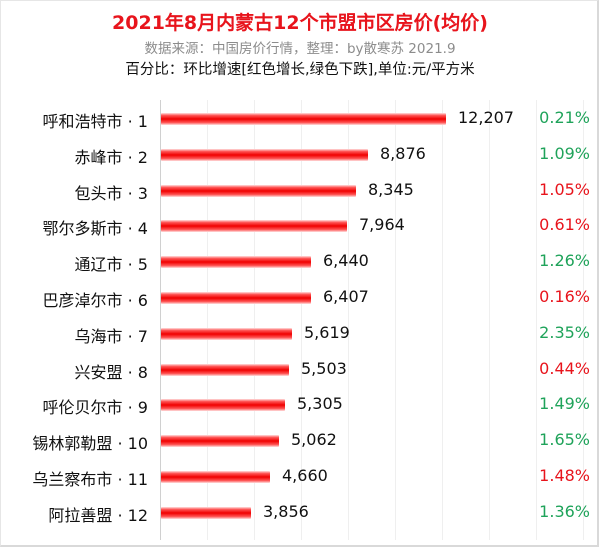  What do you see at coordinates (564, 368) in the screenshot?
I see `mom-change-label: 0.44%` at bounding box center [564, 368].